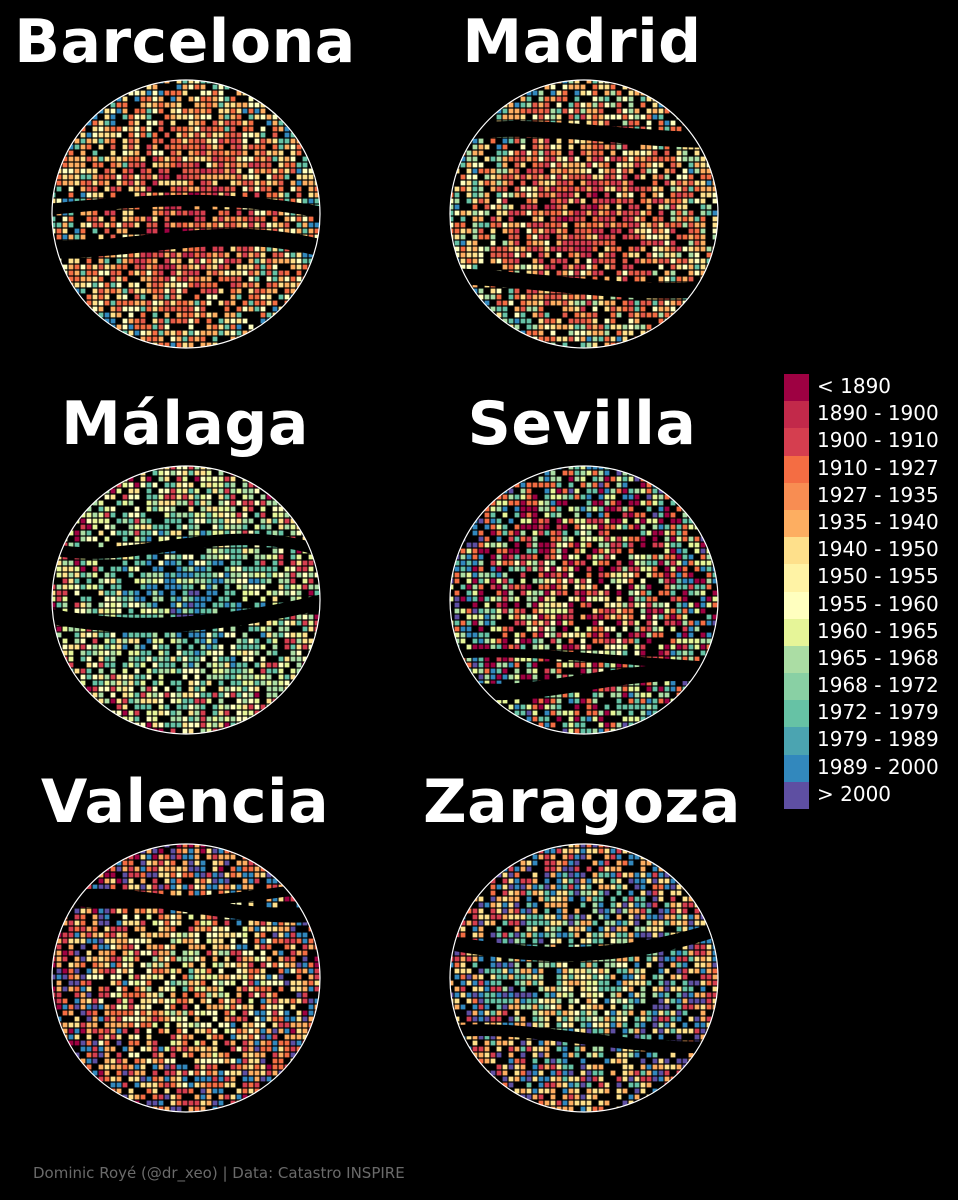 The height and width of the screenshot is (1200, 958). What do you see at coordinates (185, 42) in the screenshot?
I see `city-title-barcelona: Barcelona` at bounding box center [185, 42].